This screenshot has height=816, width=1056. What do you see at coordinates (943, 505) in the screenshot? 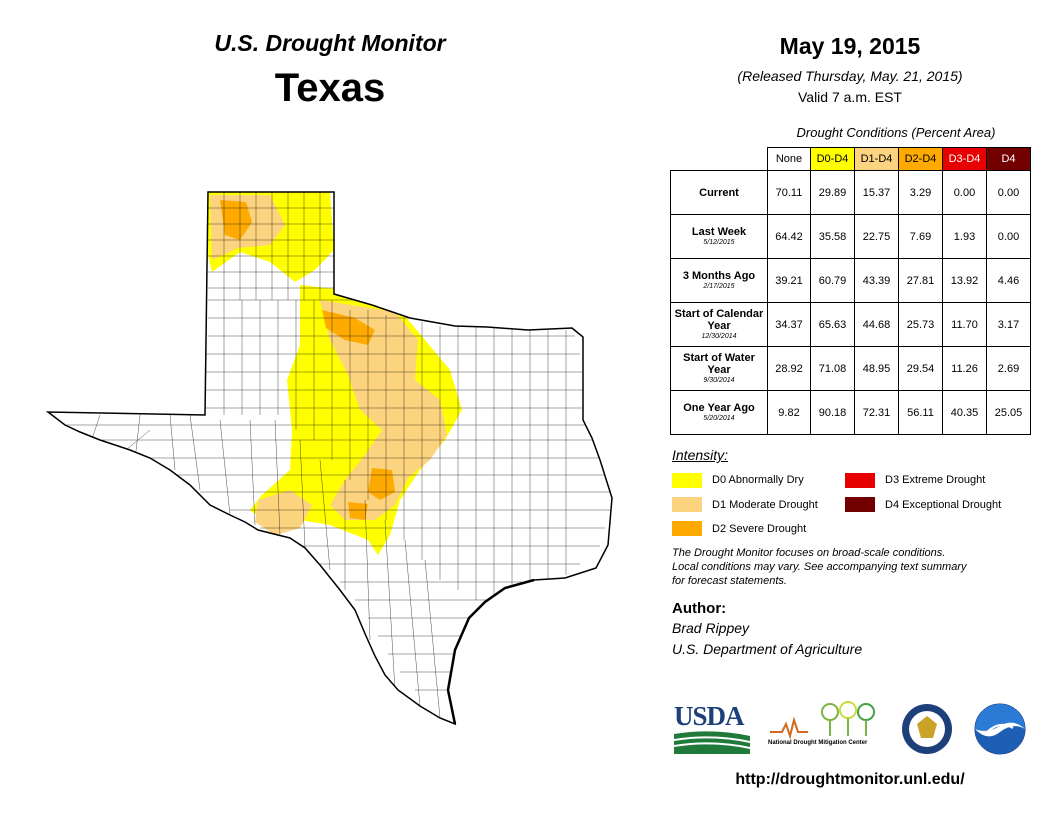
I see `legend-label-d4: D4 Exceptional Drought` at bounding box center [943, 505].